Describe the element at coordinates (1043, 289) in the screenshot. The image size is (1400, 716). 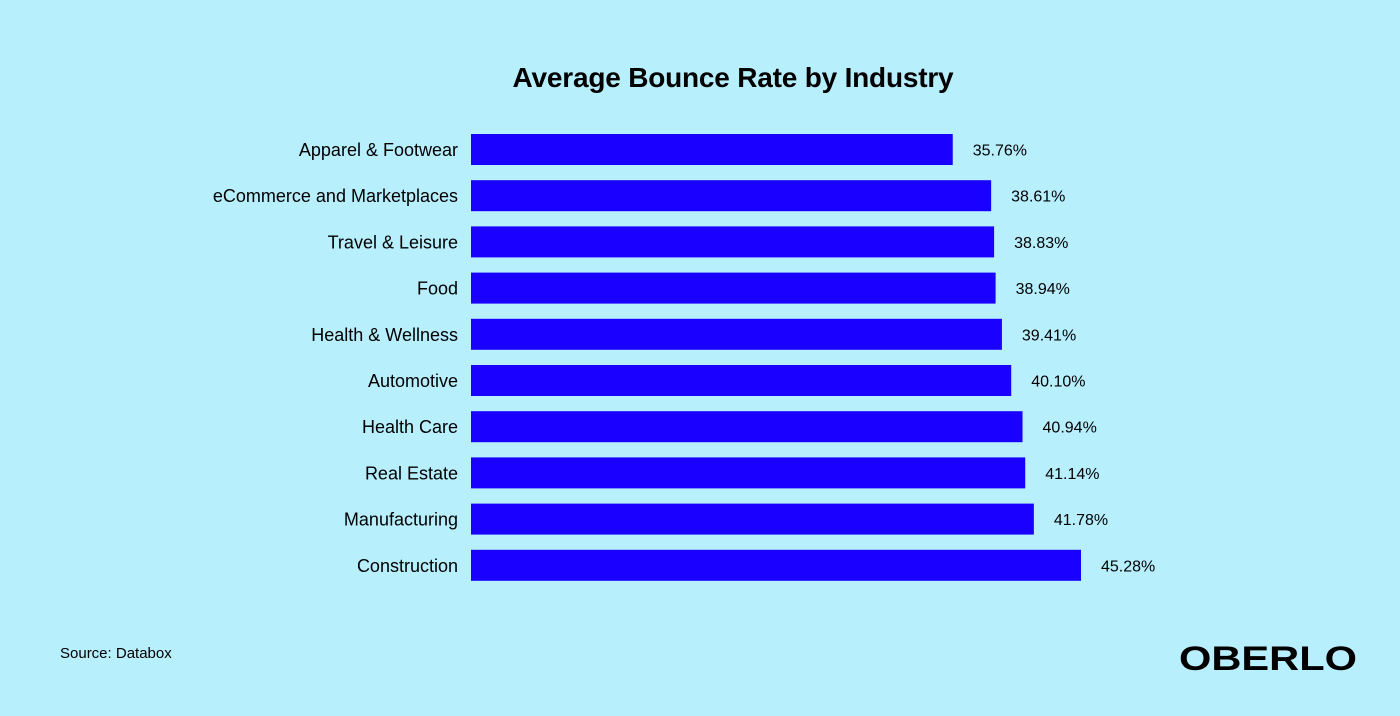
I see `value-label: 38.94%` at that location.